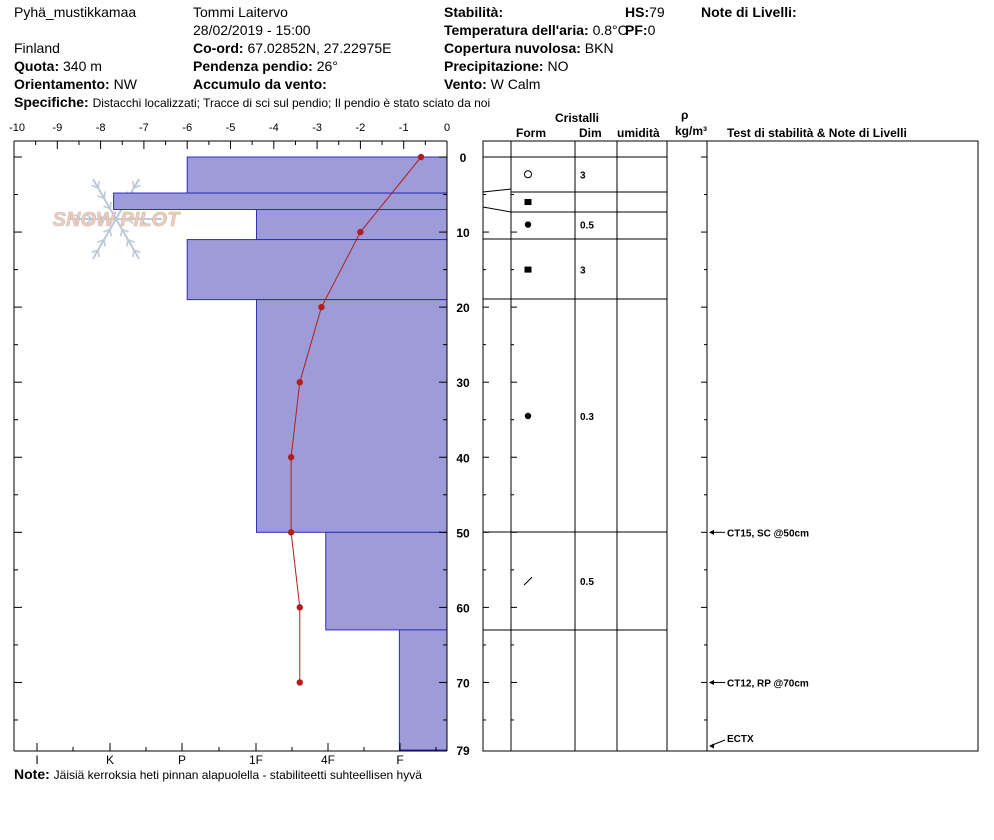  I want to click on aspect-label: Orientamento:, so click(62, 84).